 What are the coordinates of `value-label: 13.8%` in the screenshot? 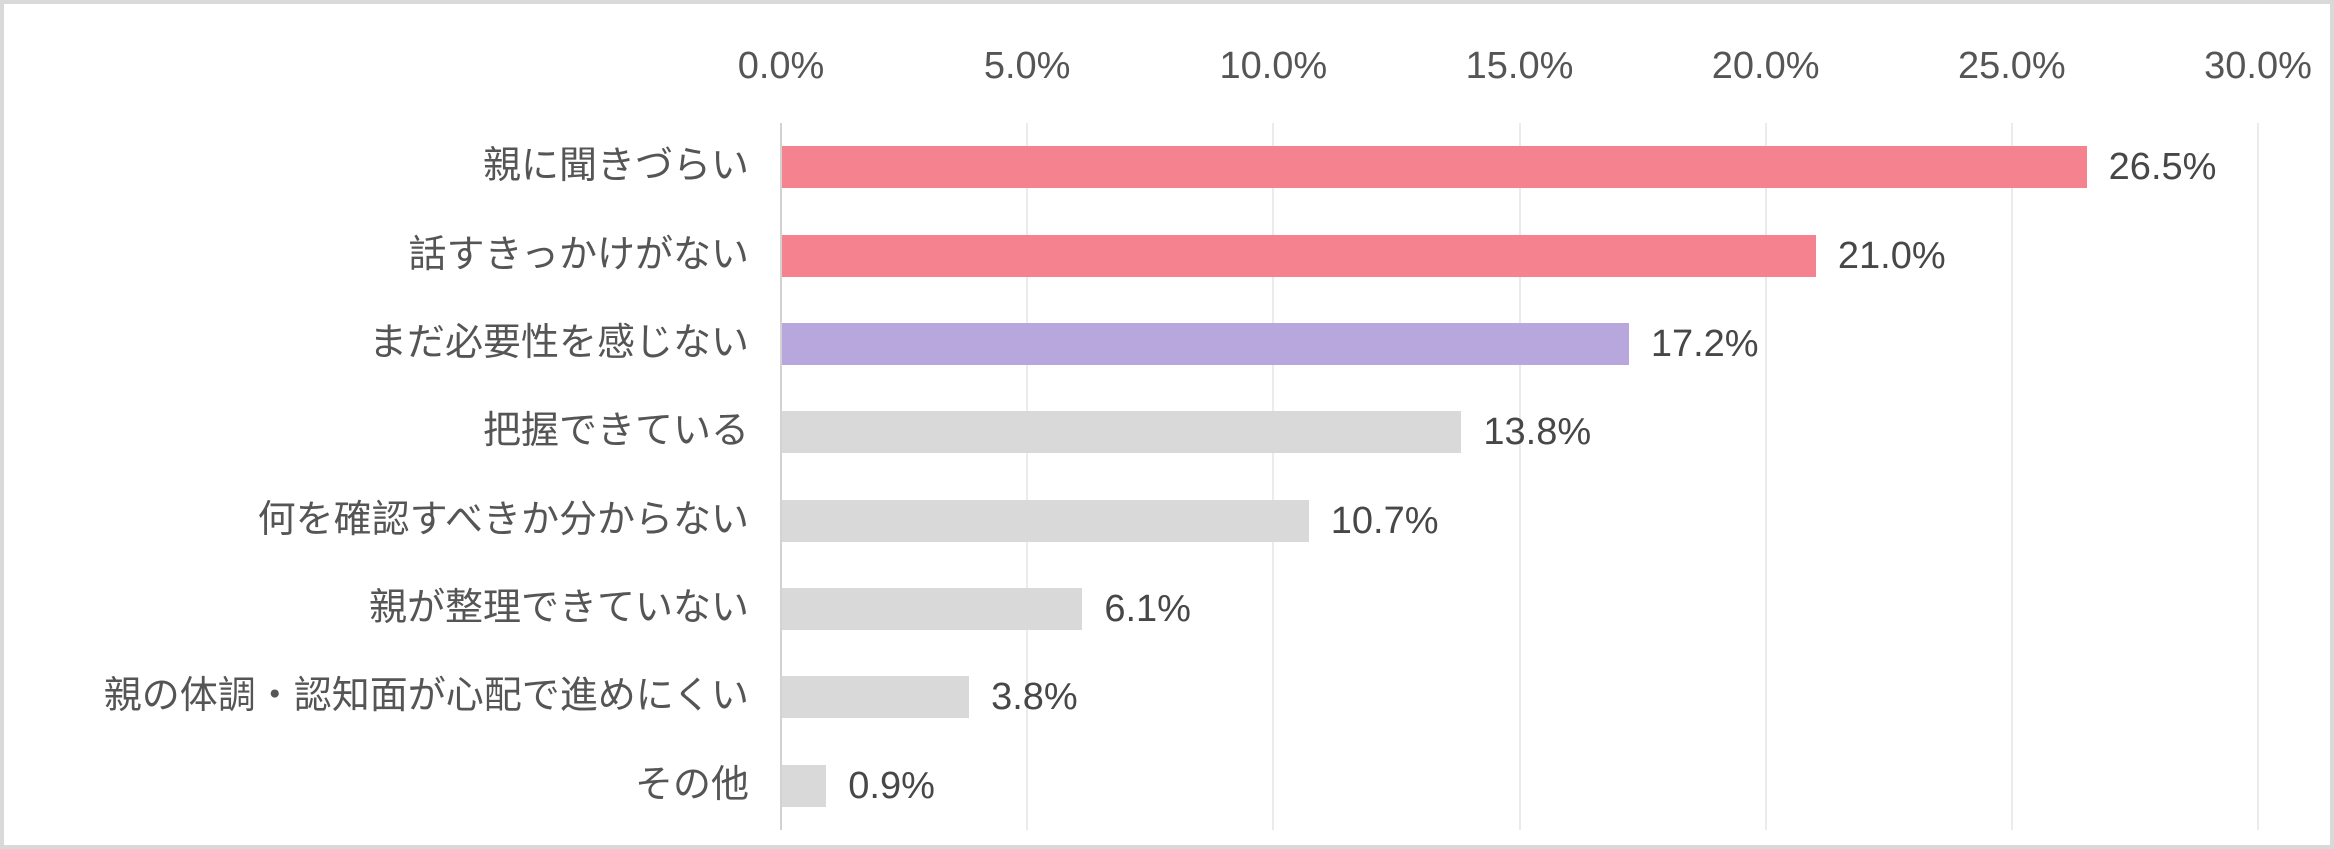 It's located at (1537, 432).